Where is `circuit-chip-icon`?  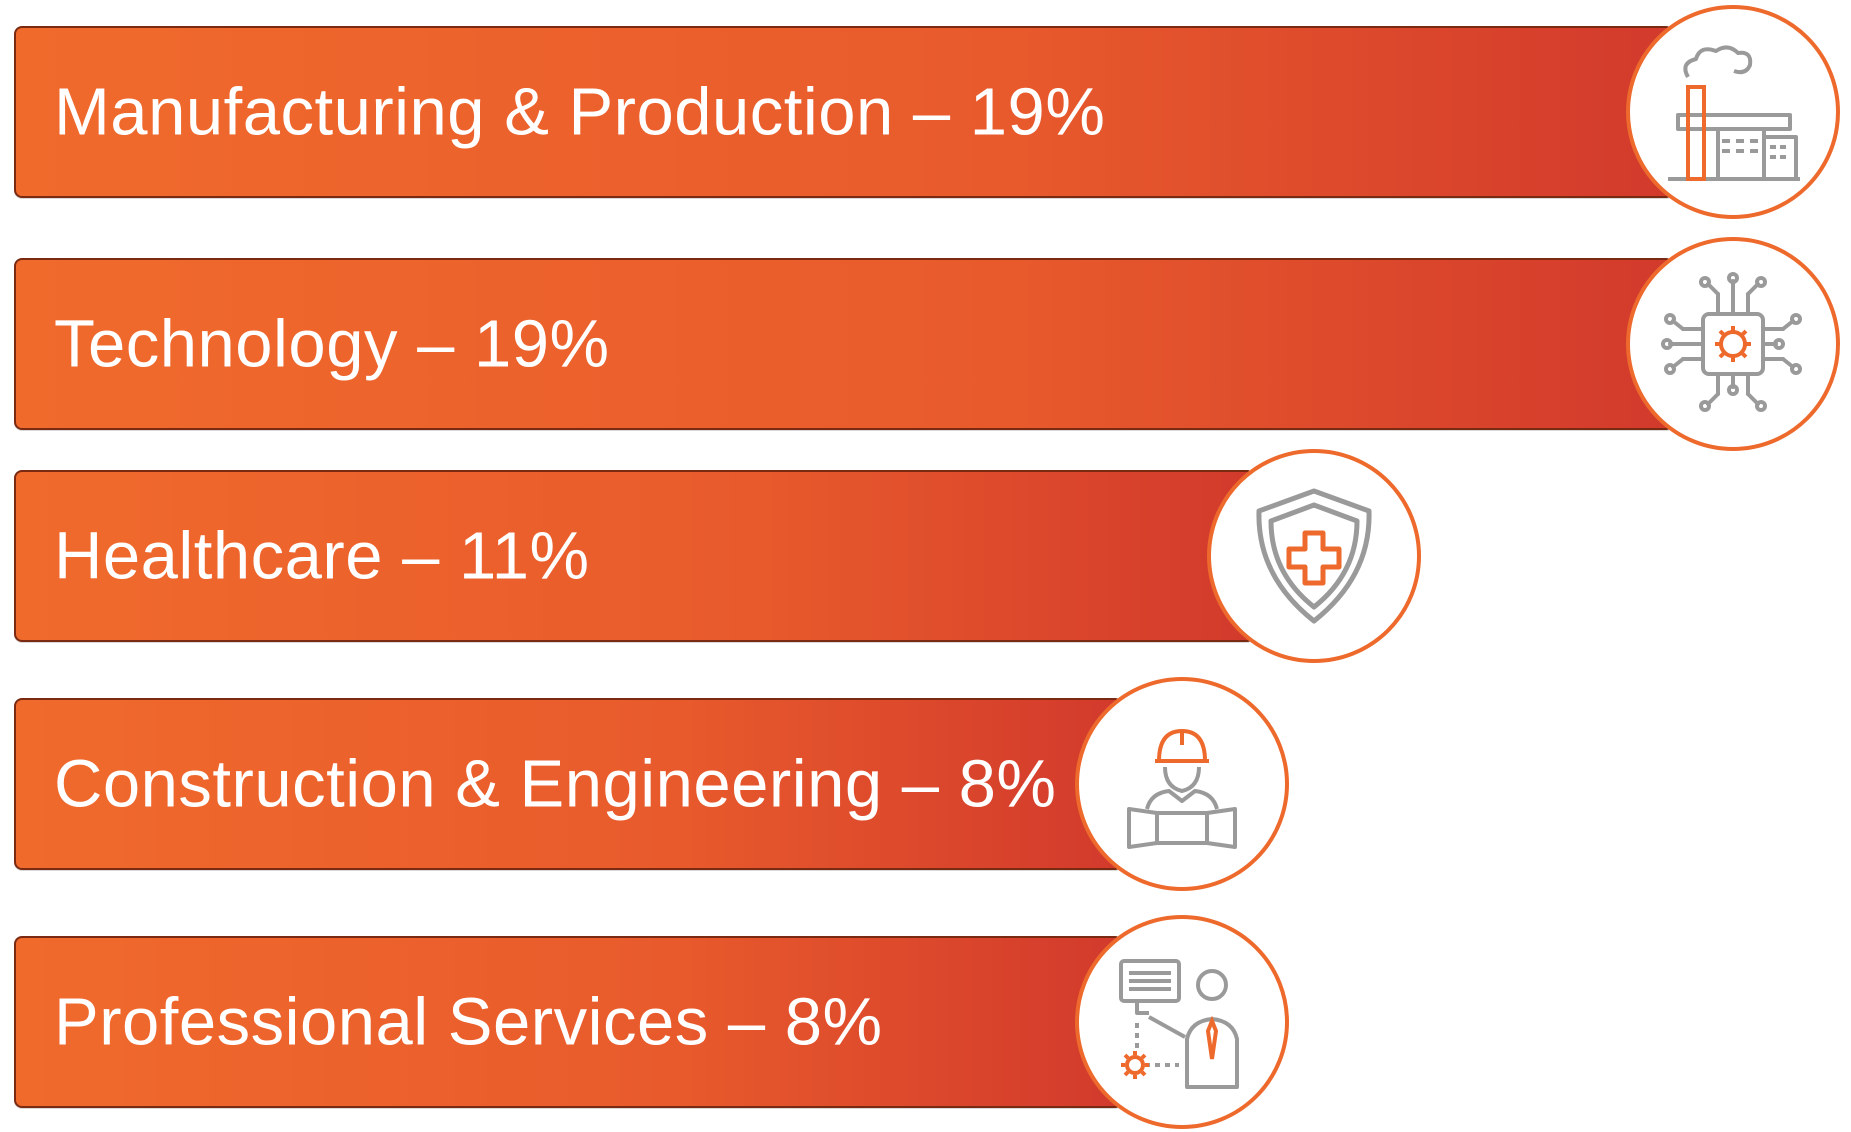
circuit-chip-icon is located at coordinates (1731, 342).